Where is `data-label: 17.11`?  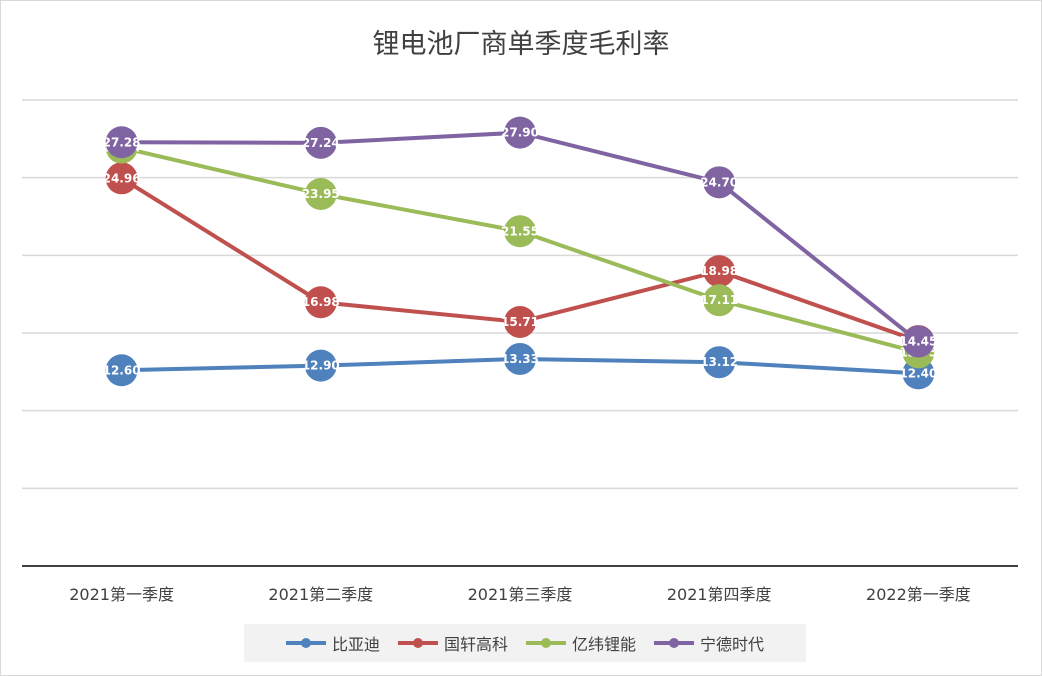
data-label: 17.11 is located at coordinates (719, 300).